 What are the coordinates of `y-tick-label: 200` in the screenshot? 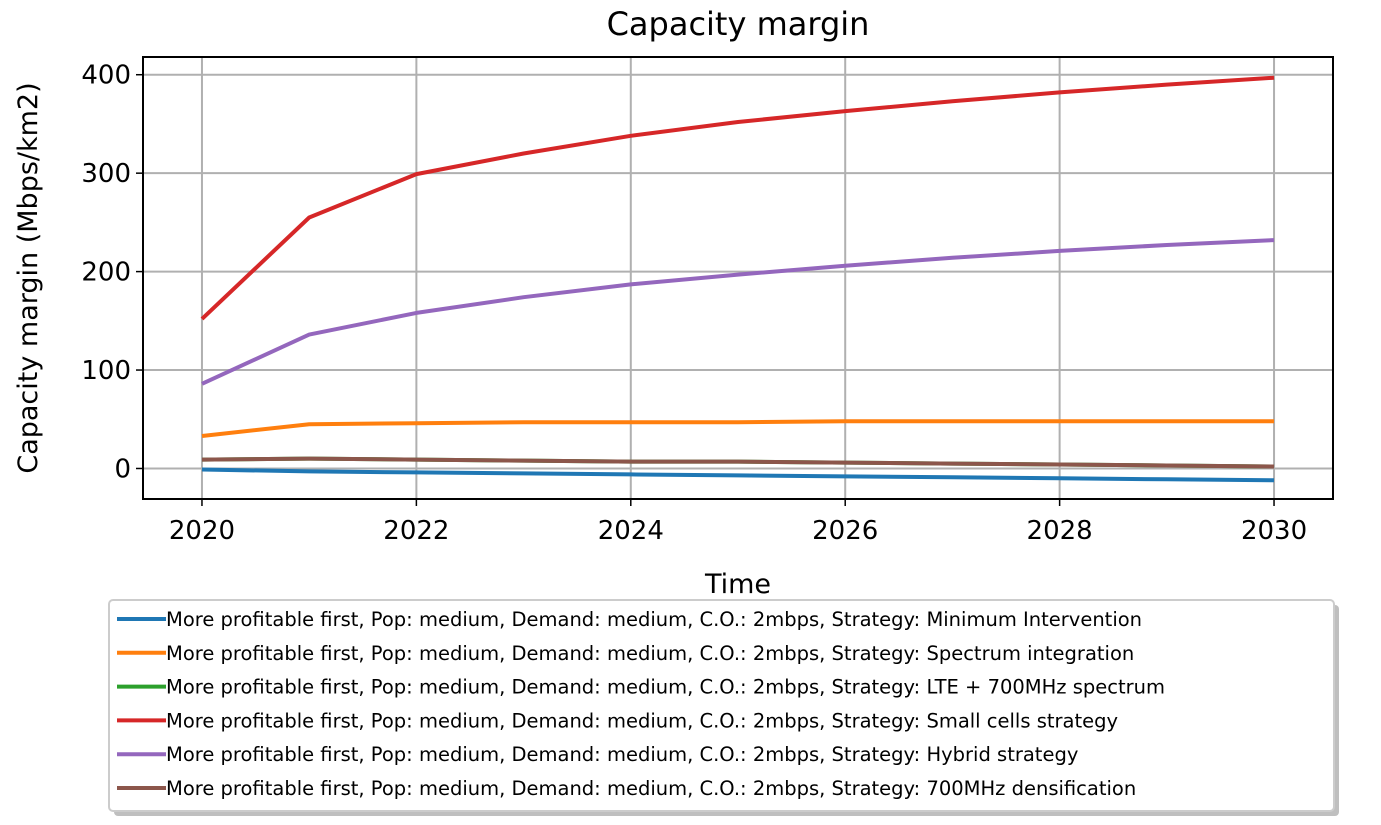 It's located at (106, 273).